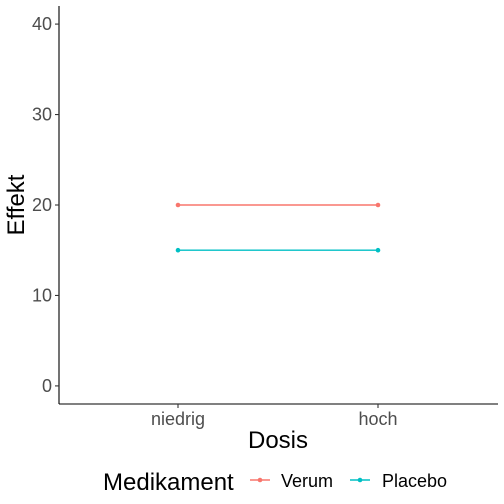 This screenshot has width=504, height=504. I want to click on x-tick-label: hoch, so click(377, 419).